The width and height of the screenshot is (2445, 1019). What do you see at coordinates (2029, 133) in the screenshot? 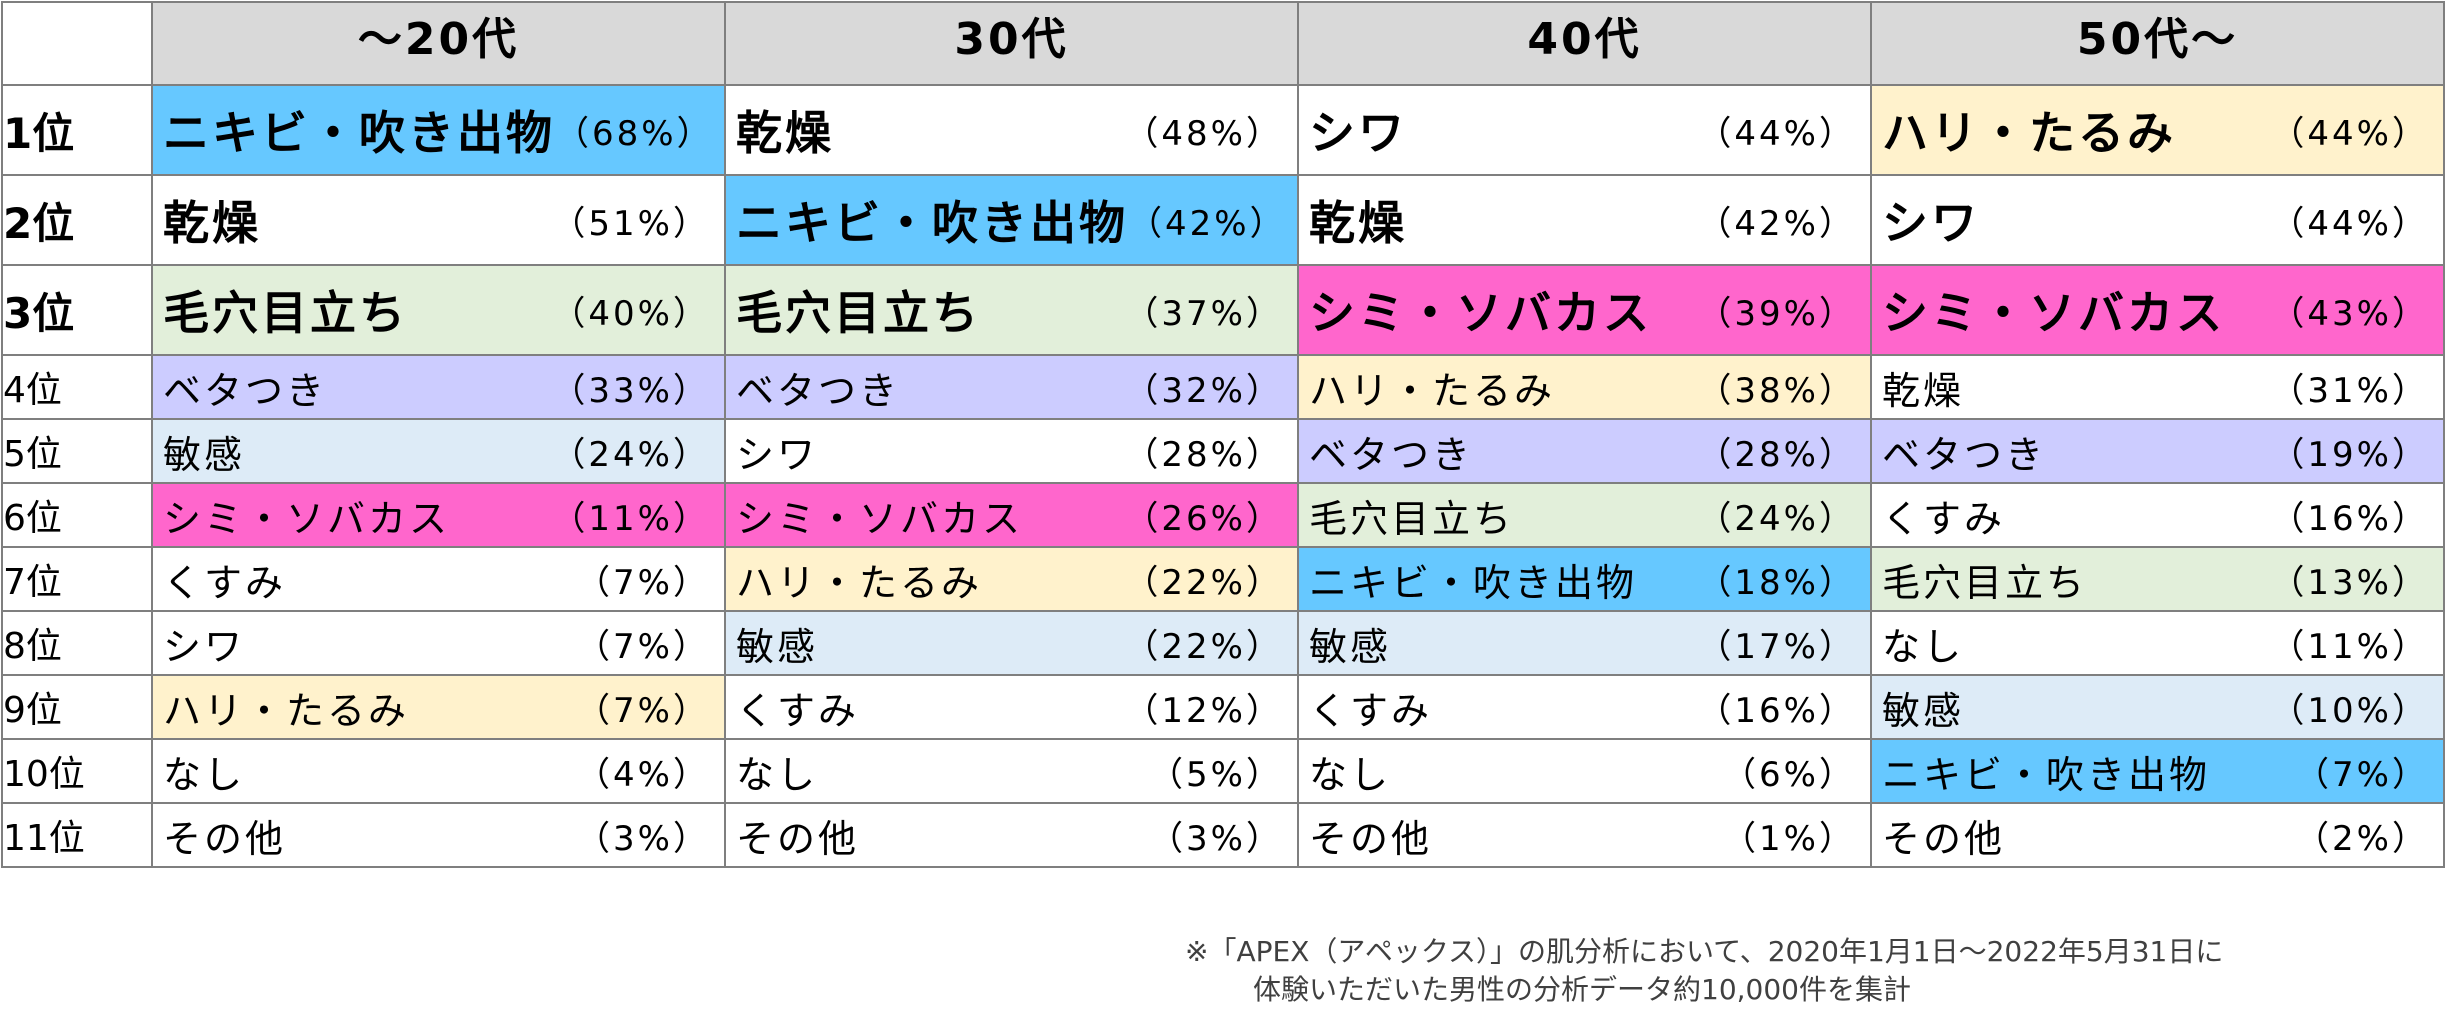
I see `concern-label: ハリ・たるみ` at bounding box center [2029, 133].